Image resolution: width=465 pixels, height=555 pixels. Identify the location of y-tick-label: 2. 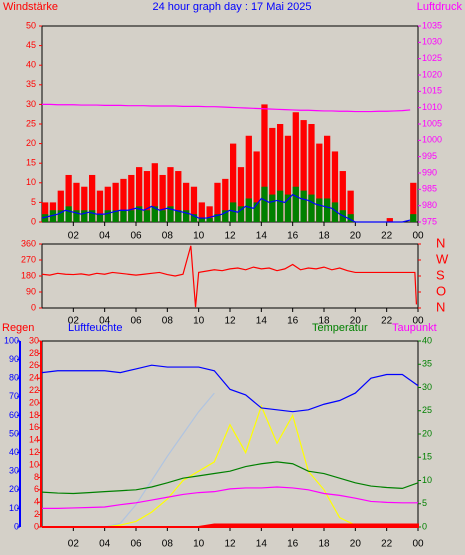
(36, 514).